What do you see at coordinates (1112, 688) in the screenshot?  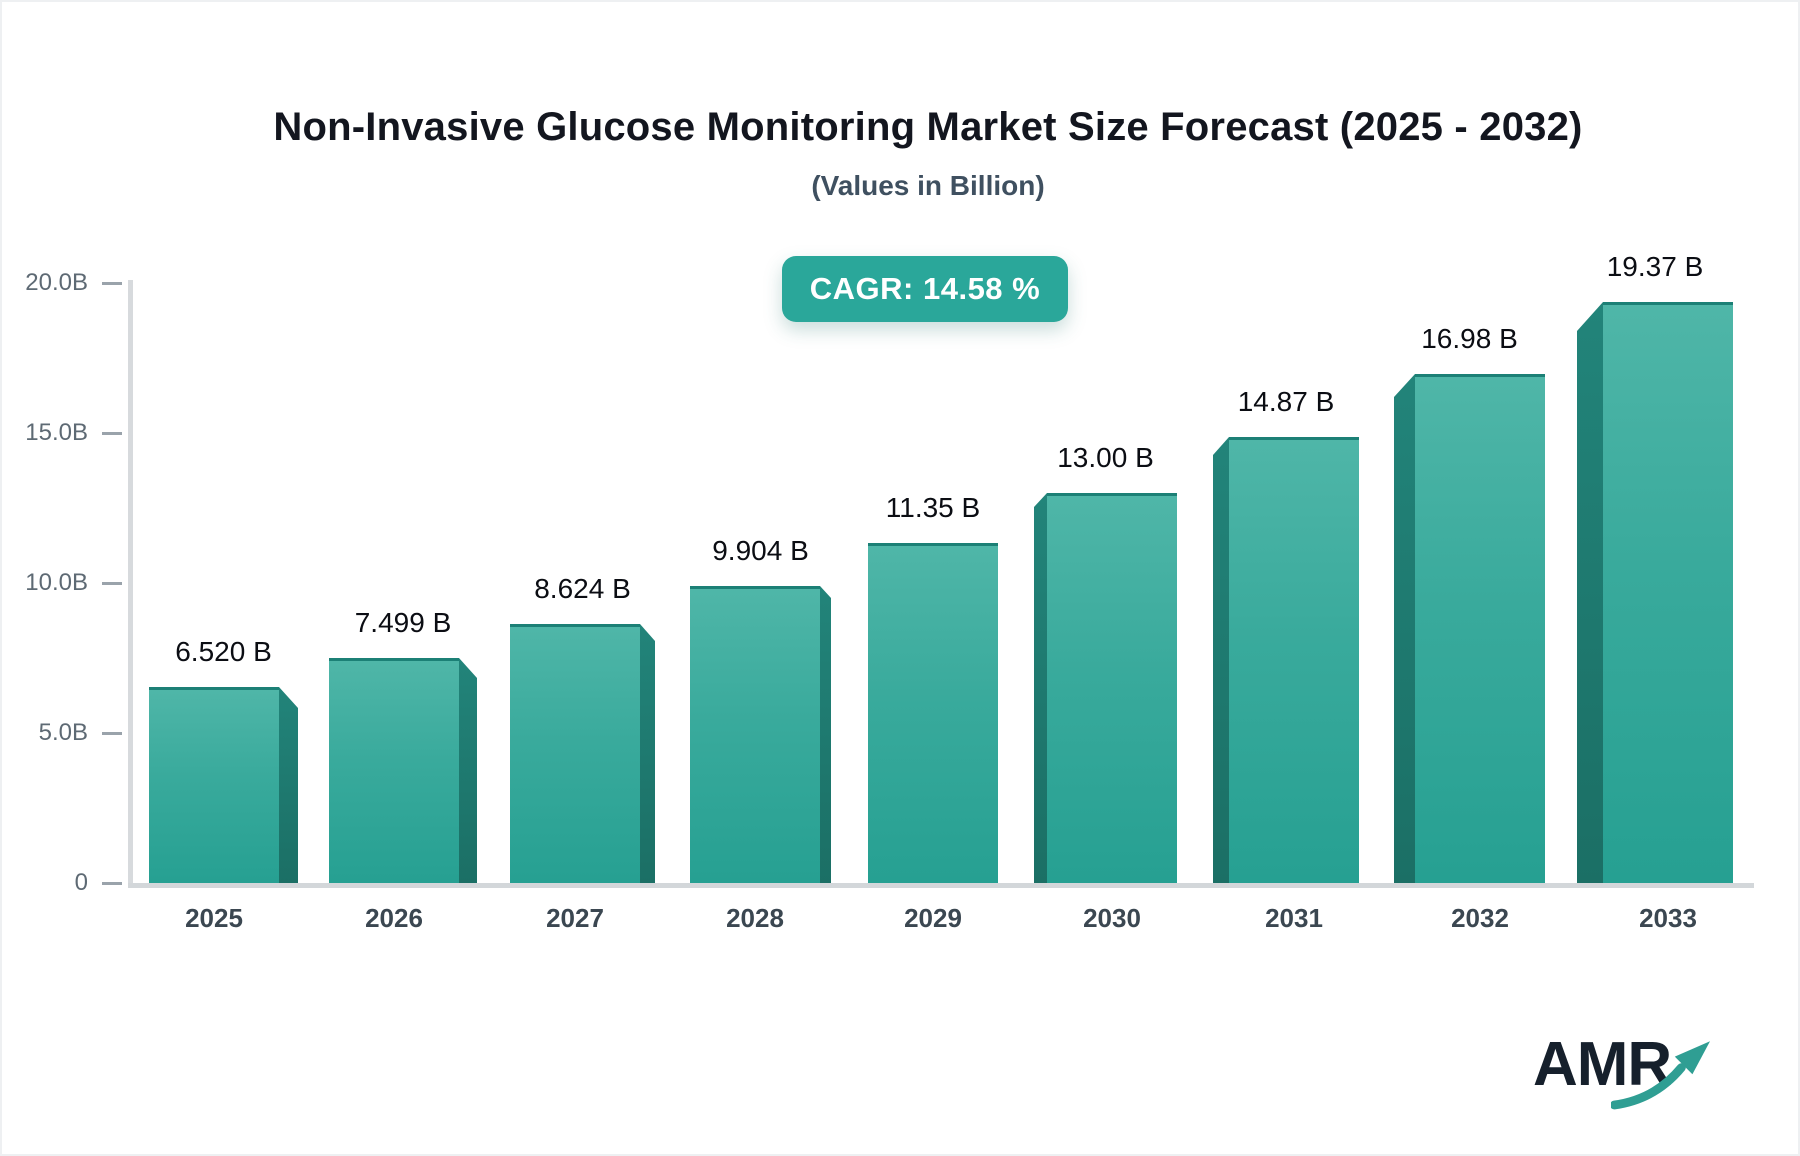 I see `bar-2030` at bounding box center [1112, 688].